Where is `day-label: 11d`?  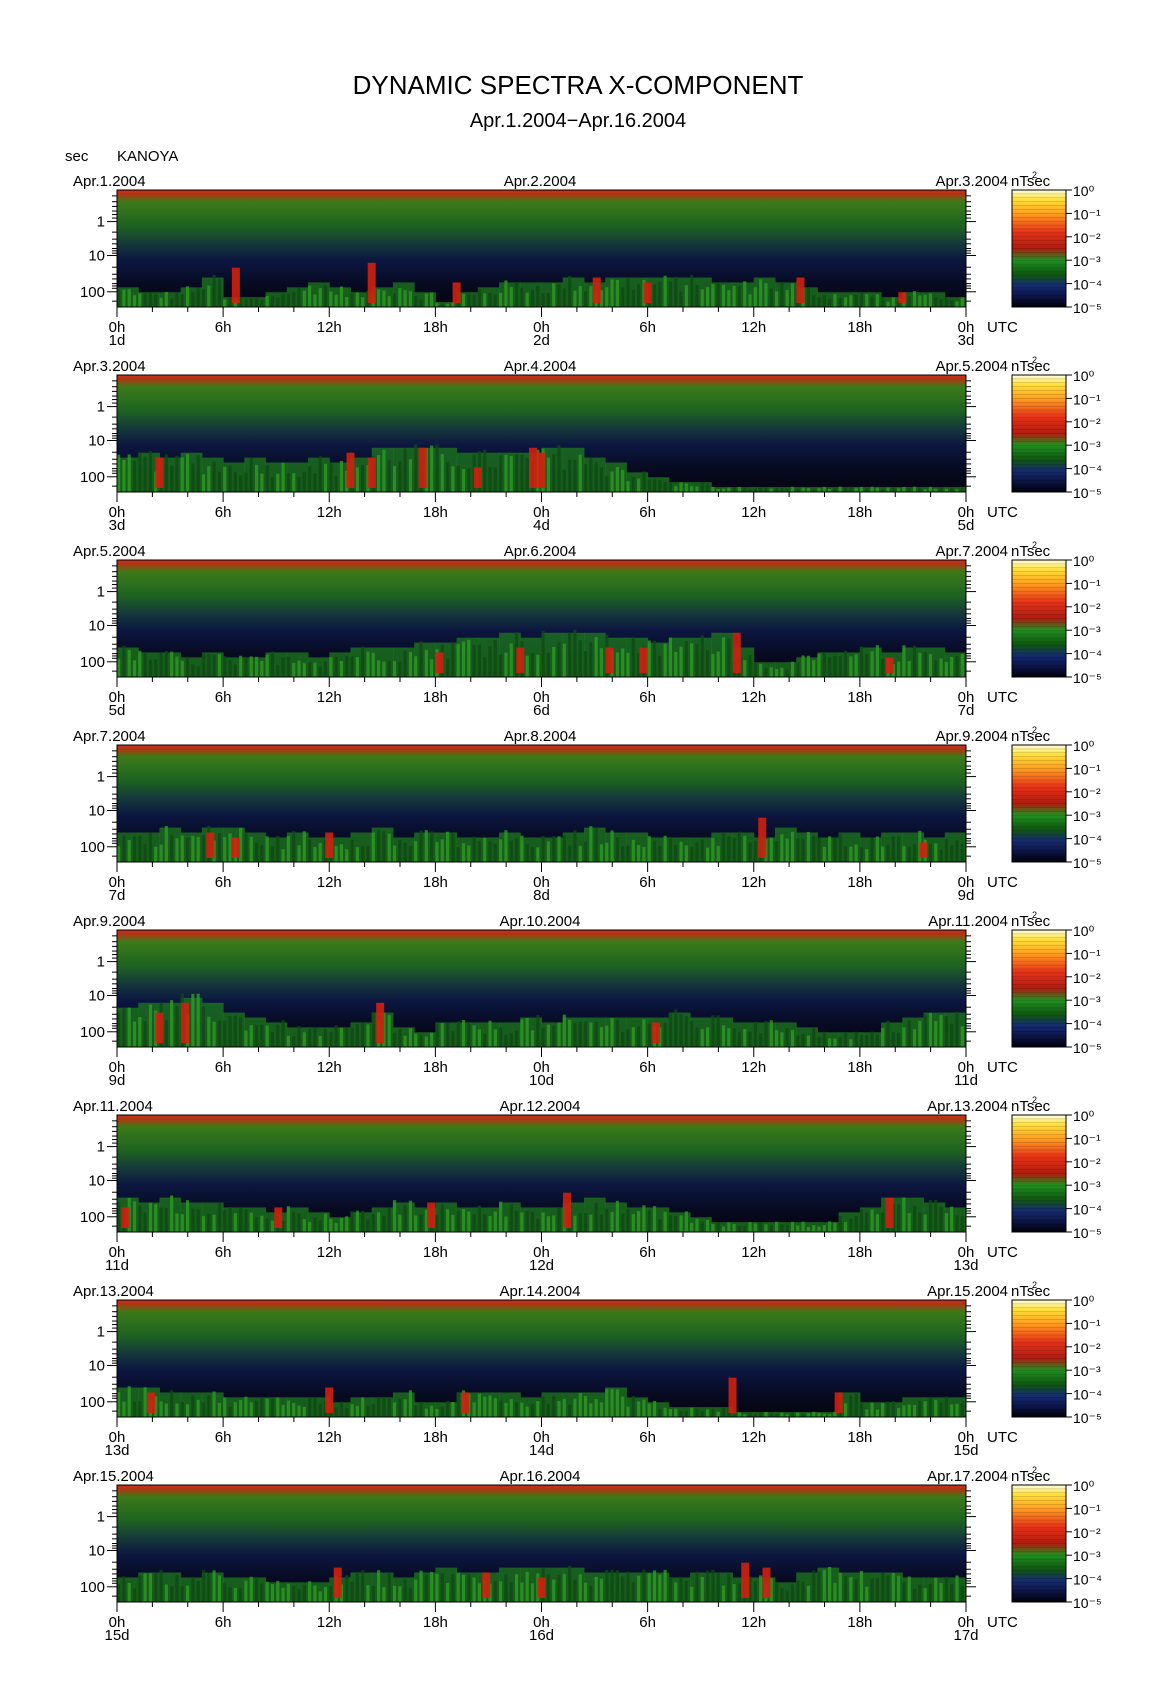
day-label: 11d is located at coordinates (117, 1265).